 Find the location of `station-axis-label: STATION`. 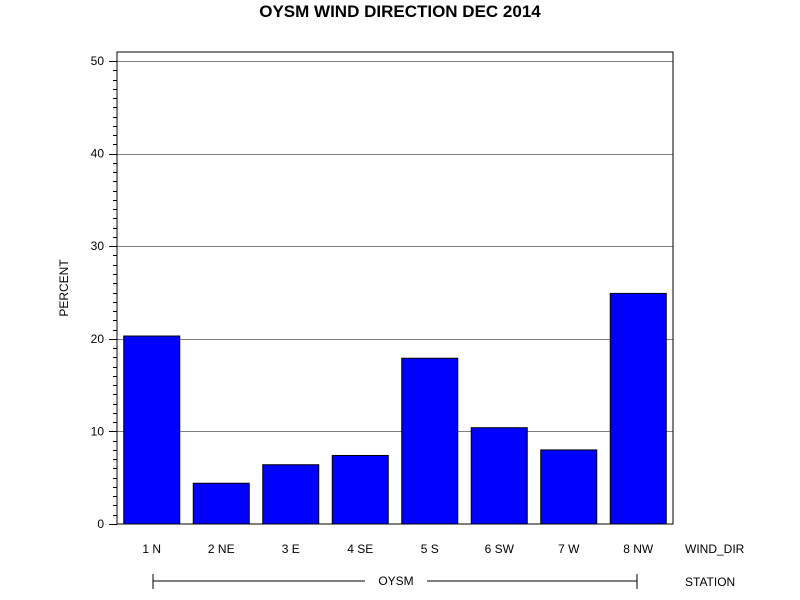

station-axis-label: STATION is located at coordinates (710, 582).